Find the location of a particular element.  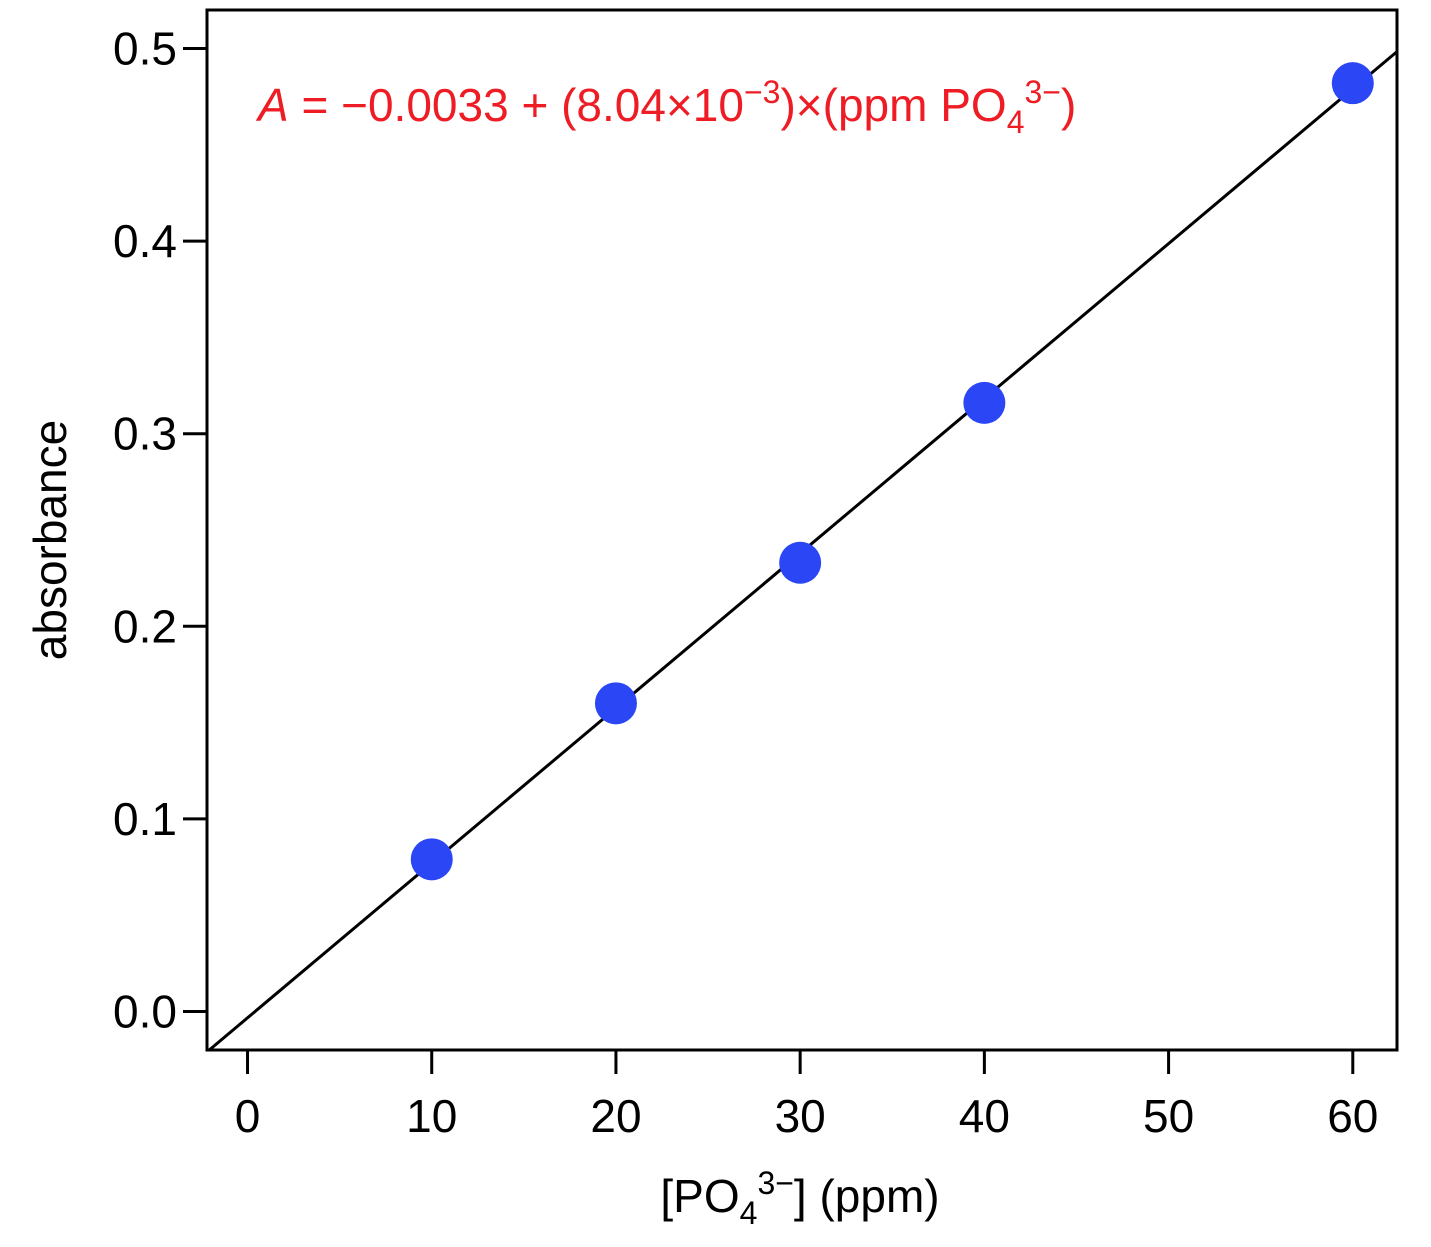

fit-equation: A = −0.0033 + (8.04×10−3)×(ppm PO43−) is located at coordinates (665, 107).